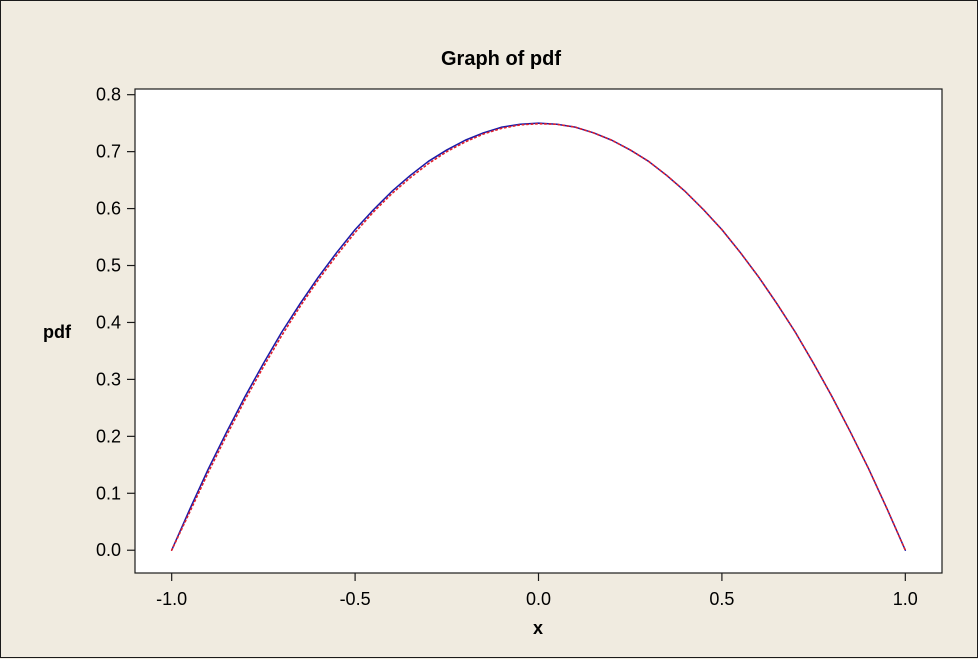 Image resolution: width=978 pixels, height=659 pixels. Describe the element at coordinates (108, 493) in the screenshot. I see `y-tick-label: 0.1` at that location.